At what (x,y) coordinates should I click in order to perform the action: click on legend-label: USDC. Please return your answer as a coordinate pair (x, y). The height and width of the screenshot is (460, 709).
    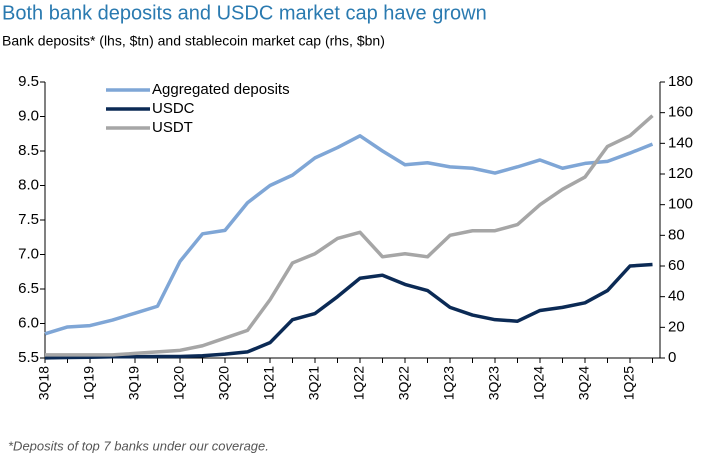
    Looking at the image, I should click on (173, 108).